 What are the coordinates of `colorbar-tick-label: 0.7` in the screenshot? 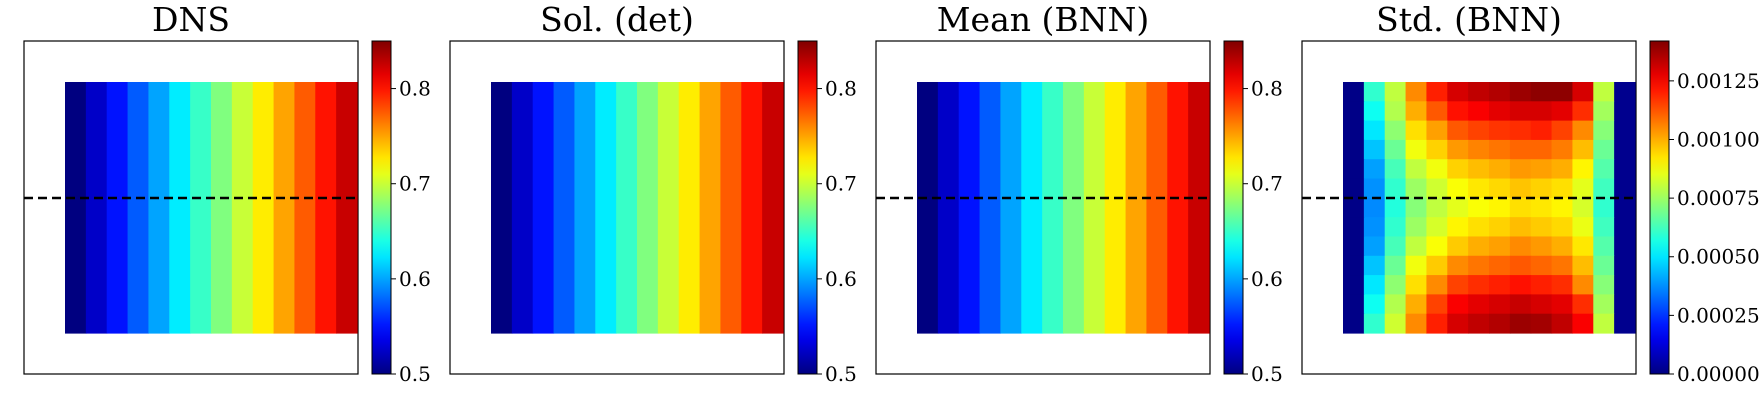 It's located at (1267, 184).